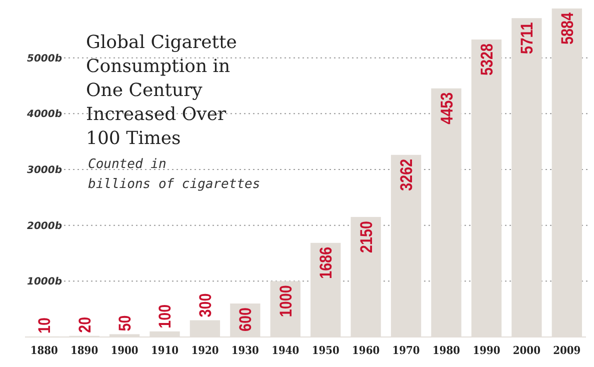  What do you see at coordinates (44, 58) in the screenshot?
I see `y-tick-label: 5000b` at bounding box center [44, 58].